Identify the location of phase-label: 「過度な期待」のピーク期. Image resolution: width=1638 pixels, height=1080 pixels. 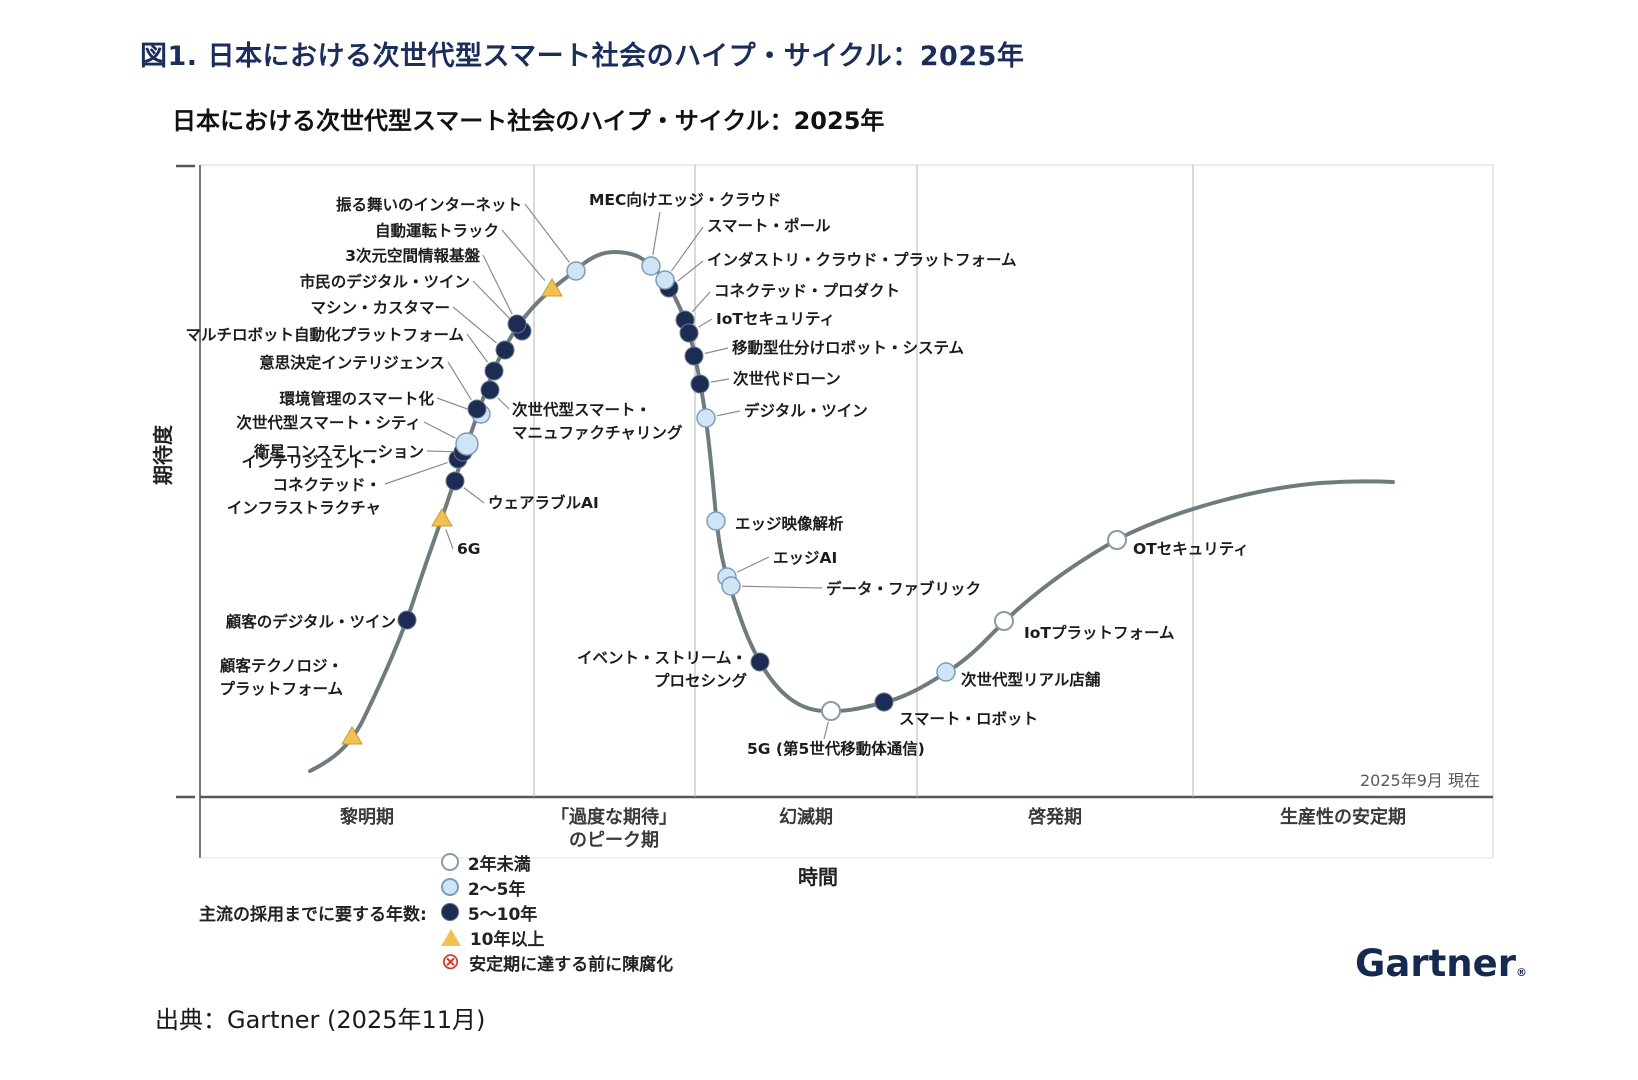
(614, 828).